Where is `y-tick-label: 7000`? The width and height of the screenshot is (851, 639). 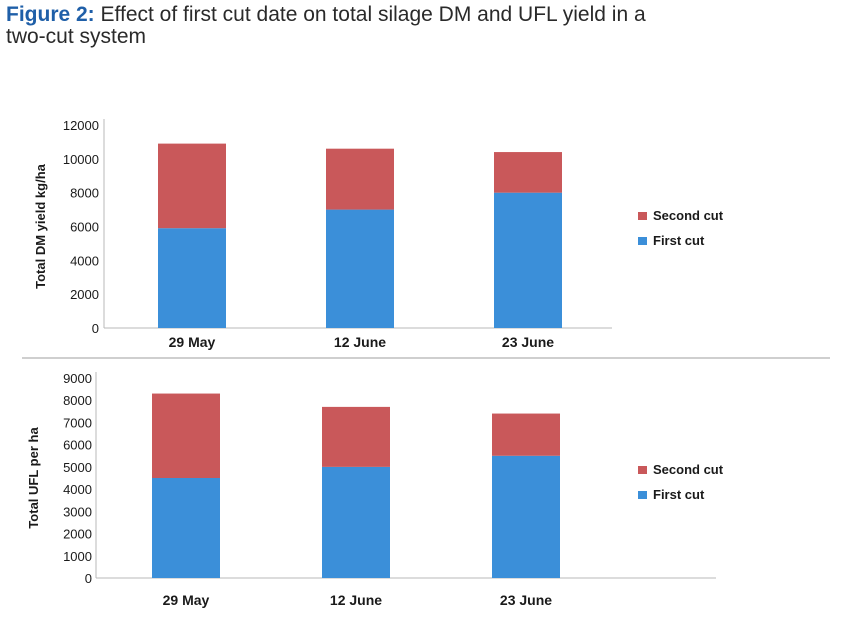 y-tick-label: 7000 is located at coordinates (77, 422).